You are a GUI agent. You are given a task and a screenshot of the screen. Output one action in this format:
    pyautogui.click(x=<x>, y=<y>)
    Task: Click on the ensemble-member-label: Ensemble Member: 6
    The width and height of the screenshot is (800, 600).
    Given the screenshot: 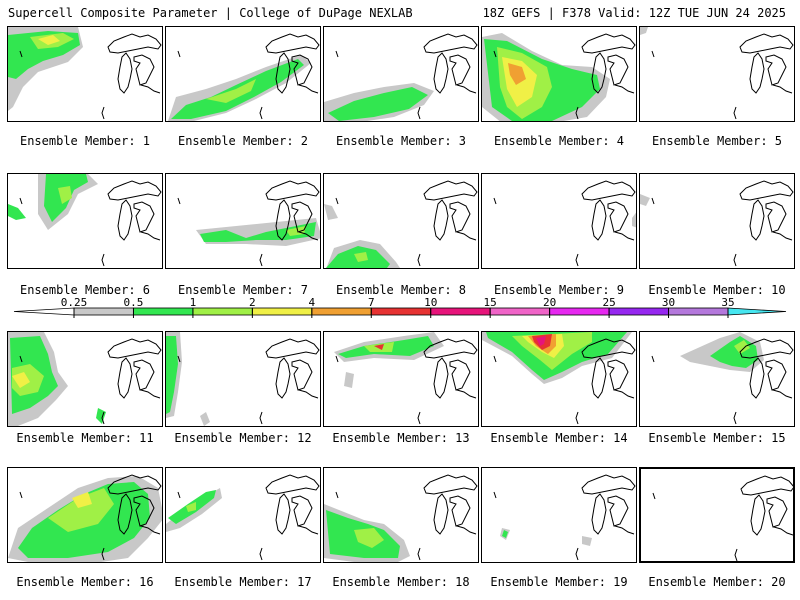 What is the action you would take?
    pyautogui.click(x=85, y=290)
    